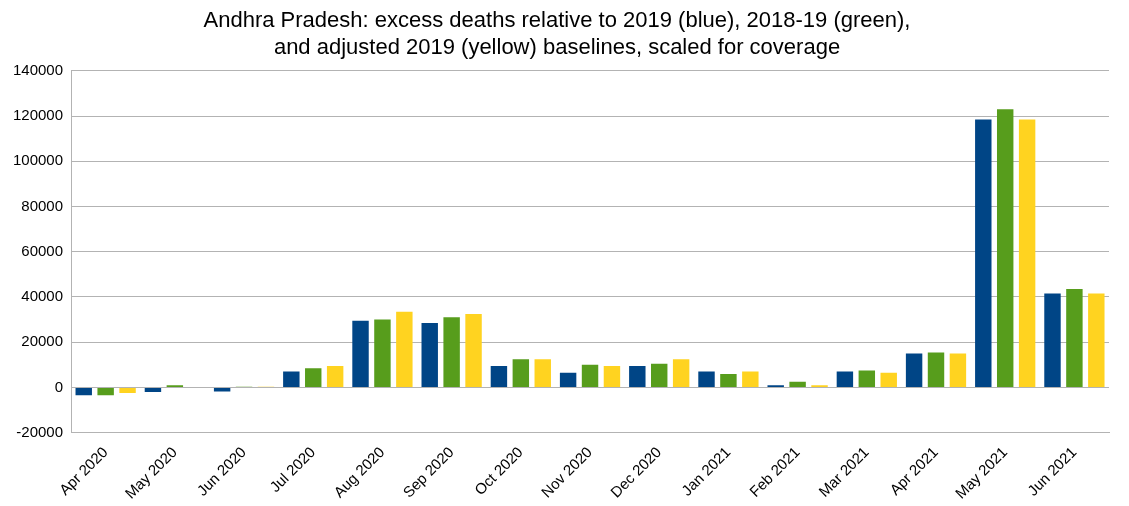 The width and height of the screenshot is (1129, 506). Describe the element at coordinates (42, 205) in the screenshot. I see `y-tick-label: 80000` at that location.